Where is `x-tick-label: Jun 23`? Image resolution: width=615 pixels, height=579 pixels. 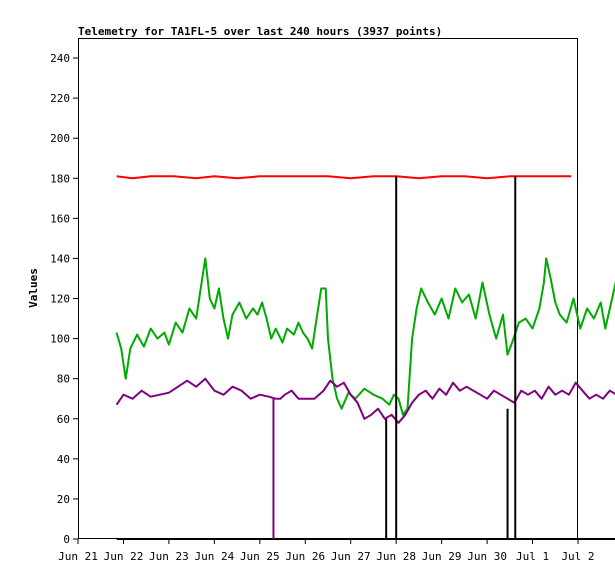 x-tick-label: Jun 23 is located at coordinates (169, 556).